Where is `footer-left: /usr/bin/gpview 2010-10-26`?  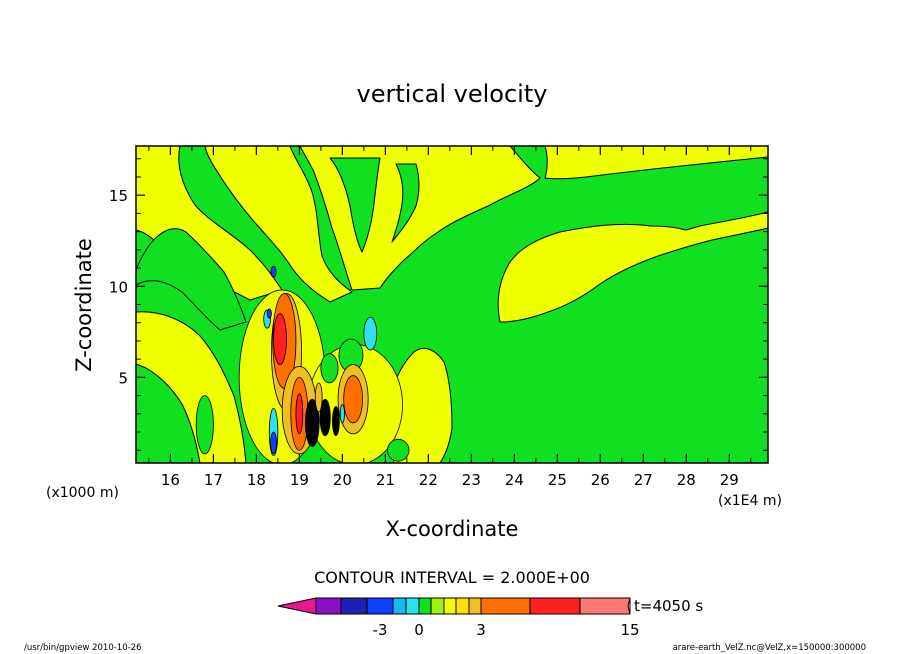
footer-left: /usr/bin/gpview 2010-10-26 is located at coordinates (83, 648).